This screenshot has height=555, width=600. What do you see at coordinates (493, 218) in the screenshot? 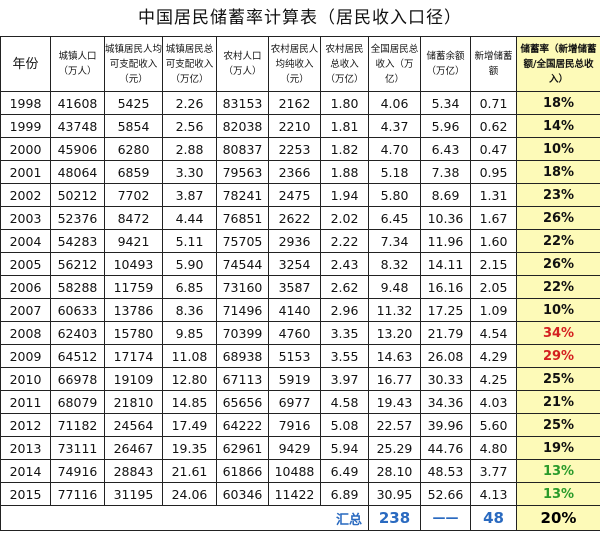
I see `cell-new-savings: 1.67` at bounding box center [493, 218].